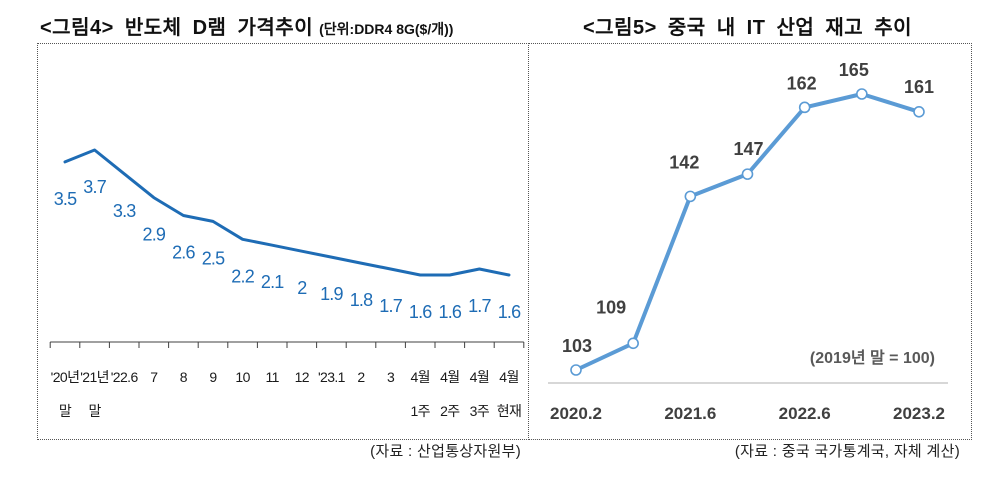 The image size is (982, 492). What do you see at coordinates (213, 258) in the screenshot?
I see `figure4-value-label: 2.5` at bounding box center [213, 258].